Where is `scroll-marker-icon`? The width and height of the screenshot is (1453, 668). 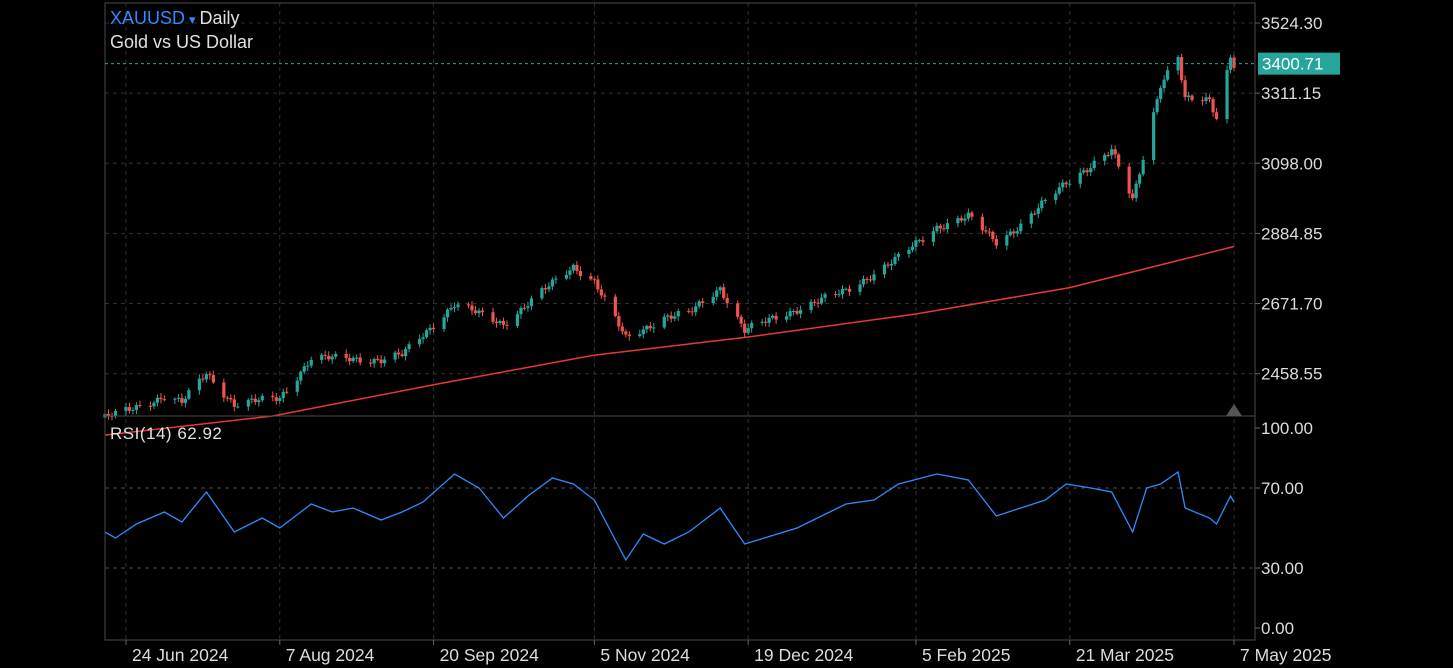
scroll-marker-icon is located at coordinates (1234, 410).